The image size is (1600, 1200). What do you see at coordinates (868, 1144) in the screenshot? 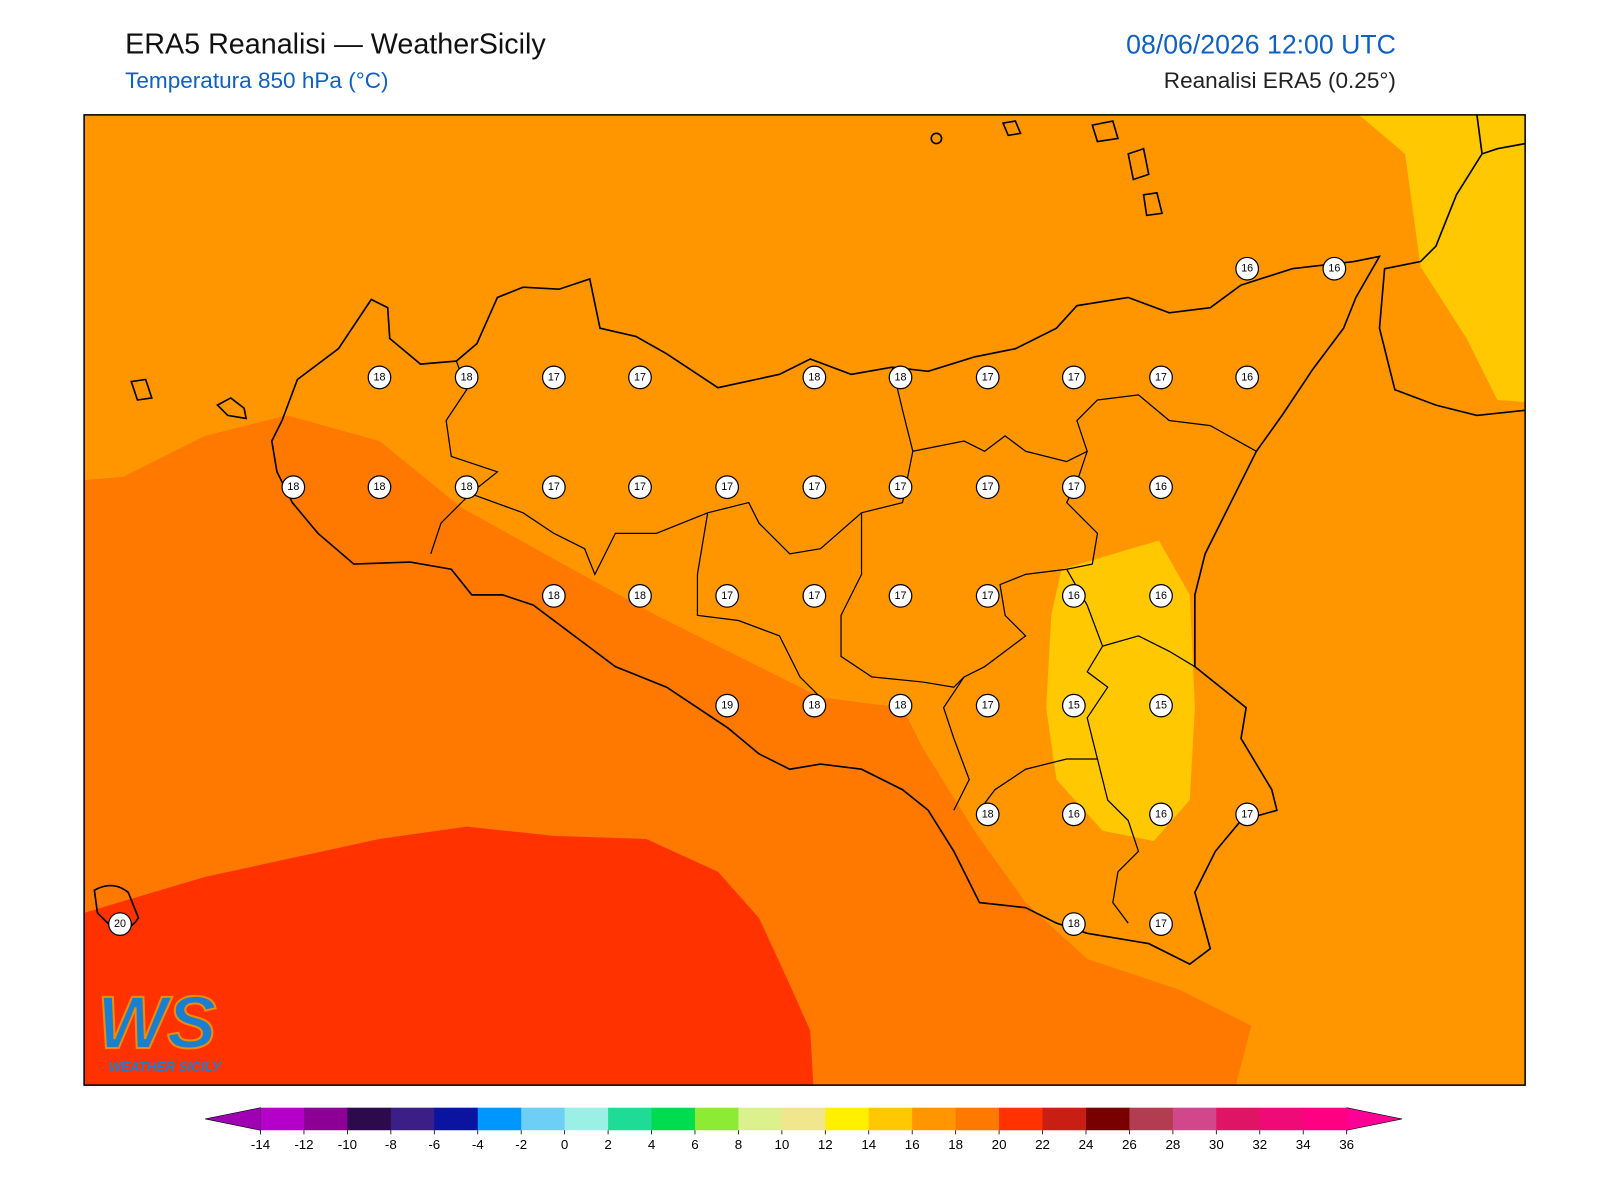
I see `colorbar-tick-label: 14` at bounding box center [868, 1144].